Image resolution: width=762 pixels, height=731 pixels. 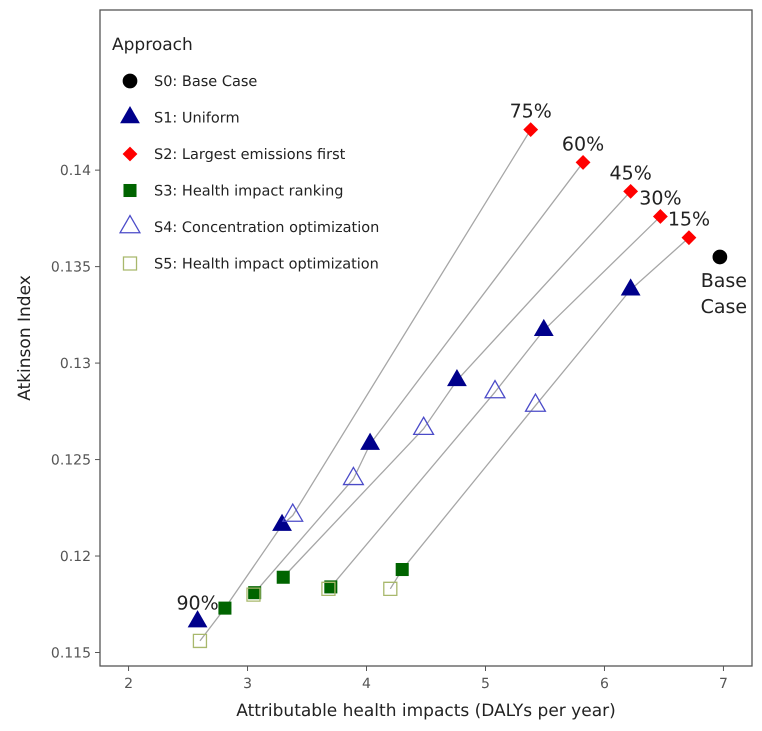 I want to click on legend-label: S2: Largest emissions first, so click(x=250, y=155).